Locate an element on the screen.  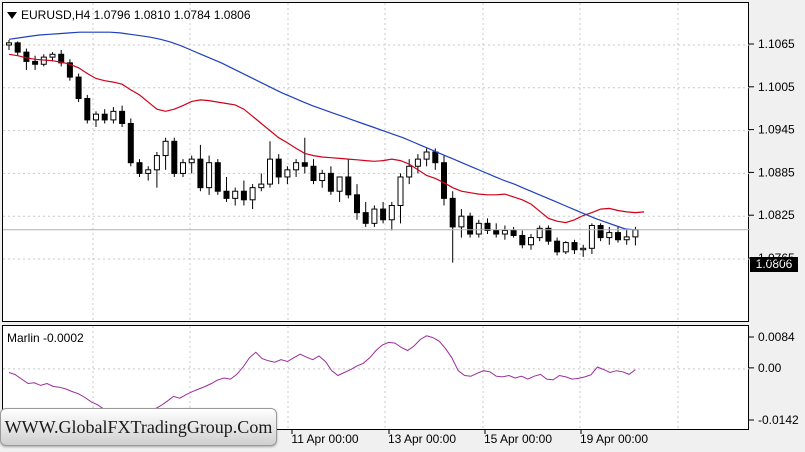
chart-title: EURUSD,H4 1.0796 1.0810 1.0784 1.0806 is located at coordinates (129, 15).